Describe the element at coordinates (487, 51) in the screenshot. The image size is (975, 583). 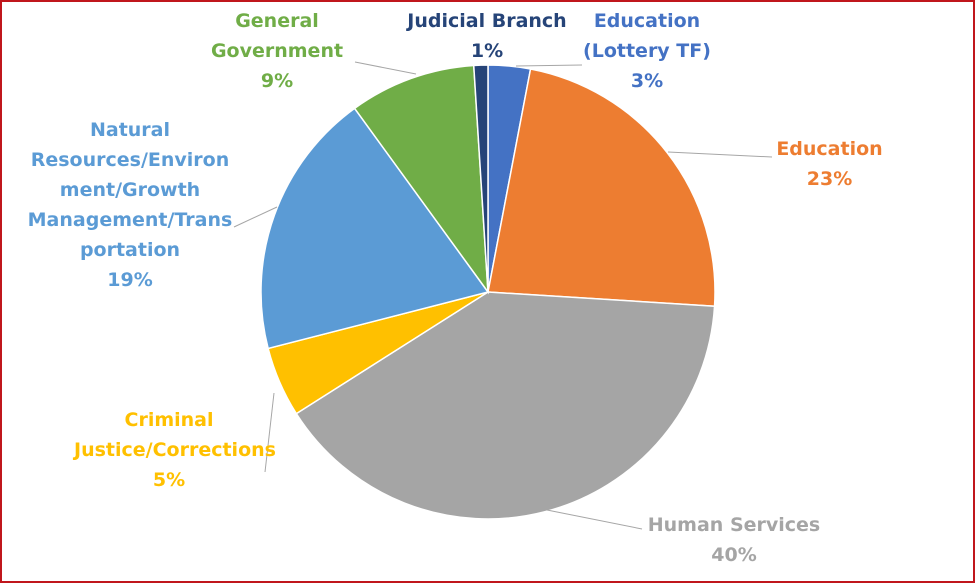
I see `slice-percent-label: 1%` at that location.